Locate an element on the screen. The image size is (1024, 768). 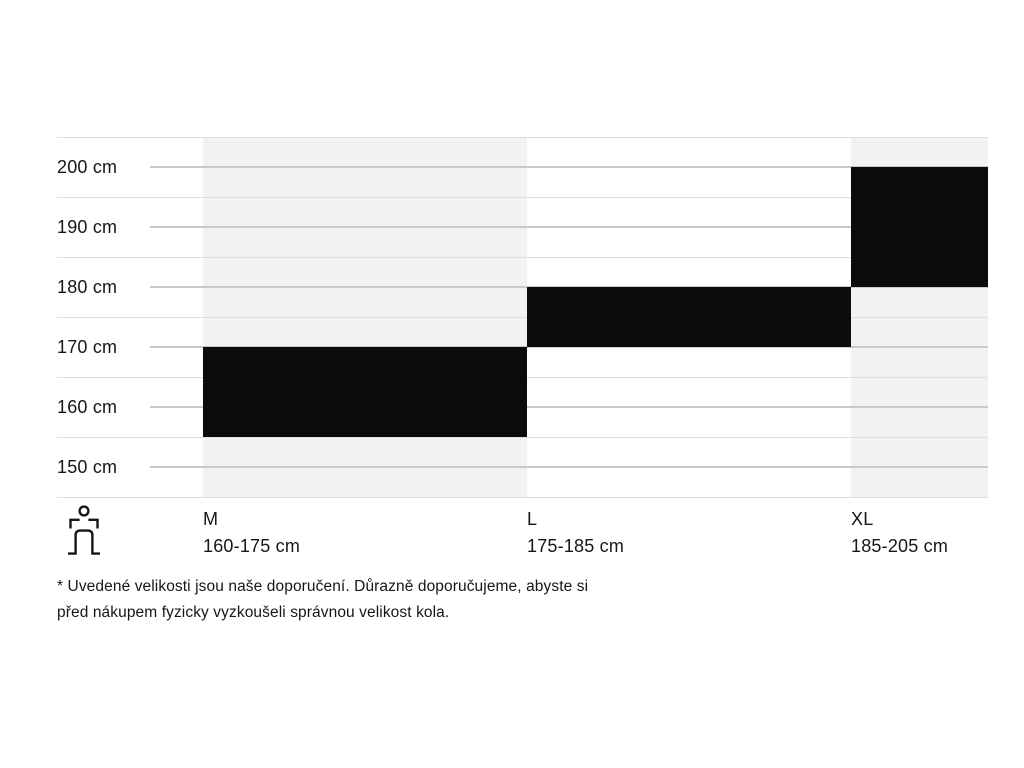
size-letter-M: M is located at coordinates (211, 519).